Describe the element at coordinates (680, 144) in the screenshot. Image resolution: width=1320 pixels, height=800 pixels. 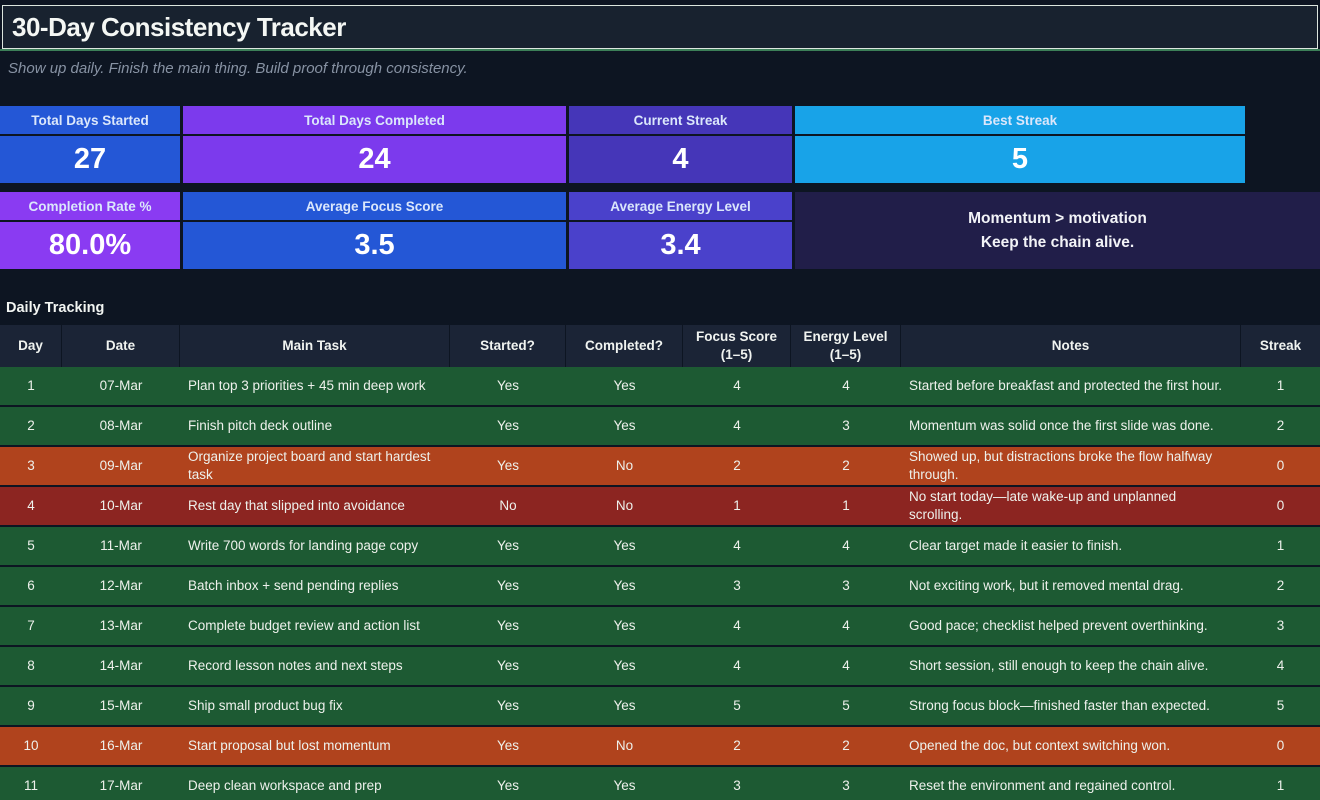
I see `kpi-card-row1-2: Current Streak 4` at that location.